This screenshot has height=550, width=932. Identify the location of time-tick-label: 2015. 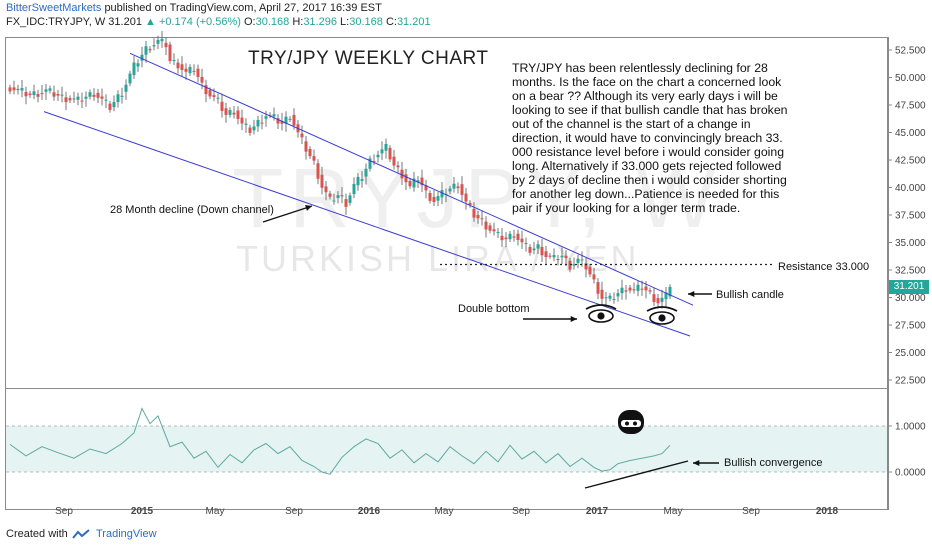
(142, 511).